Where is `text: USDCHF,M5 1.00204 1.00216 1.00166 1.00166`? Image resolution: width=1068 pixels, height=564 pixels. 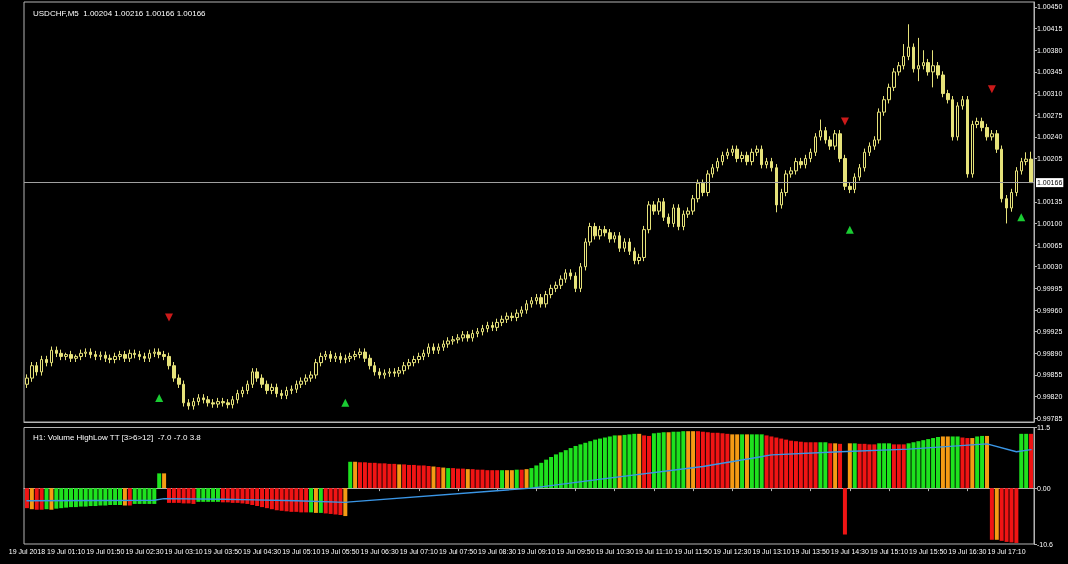 text: USDCHF,M5 1.00204 1.00216 1.00166 1.00166 is located at coordinates (120, 13).